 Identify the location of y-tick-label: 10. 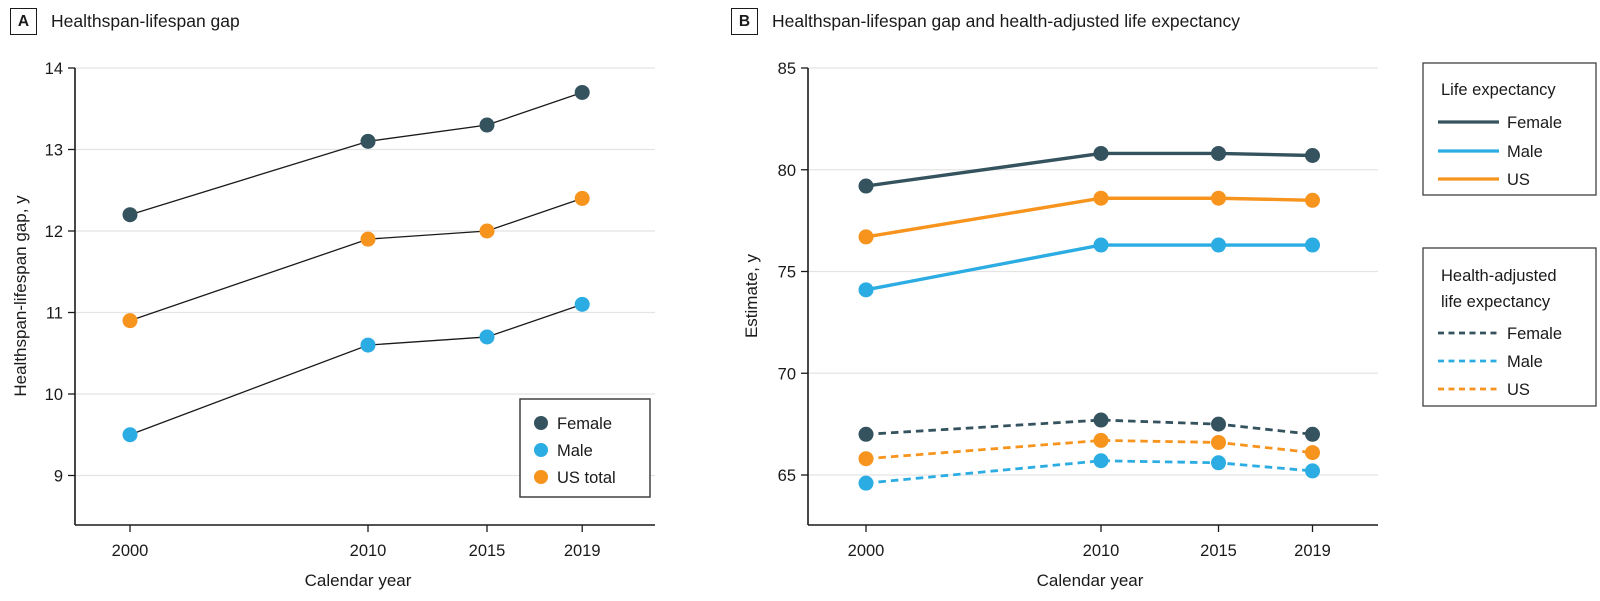
(54, 395).